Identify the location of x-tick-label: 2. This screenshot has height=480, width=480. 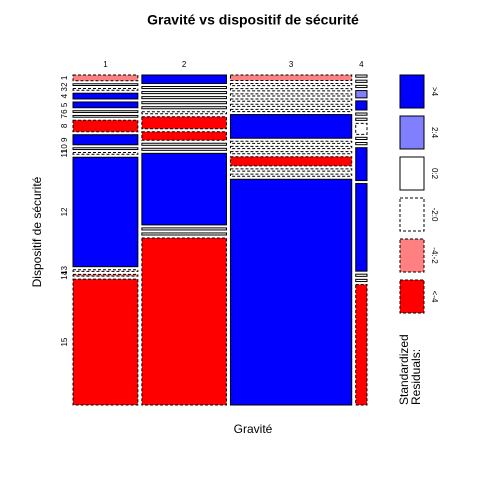
(184, 64).